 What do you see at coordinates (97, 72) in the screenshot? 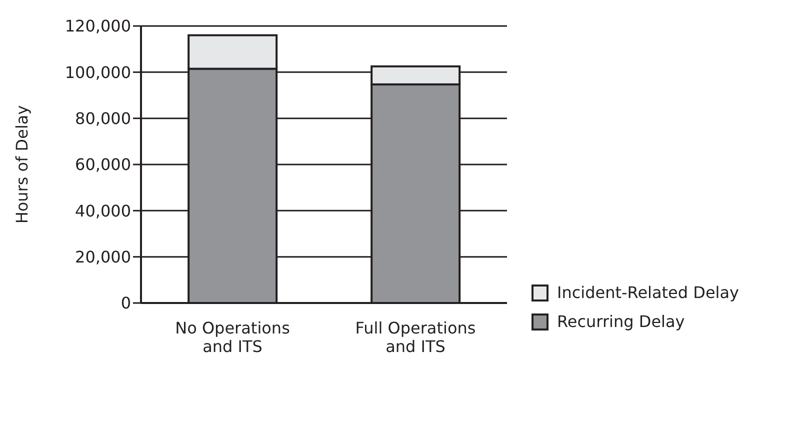
I see `y-tick-label: 100,000` at bounding box center [97, 72].